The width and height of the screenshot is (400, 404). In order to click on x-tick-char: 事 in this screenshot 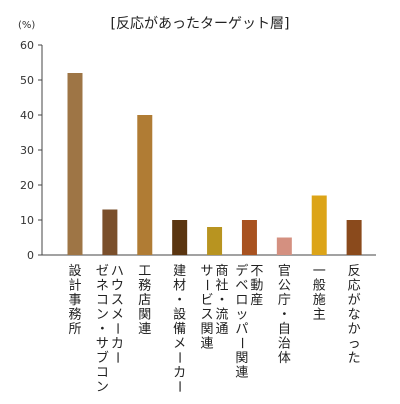, I will do `click(74, 300)`.